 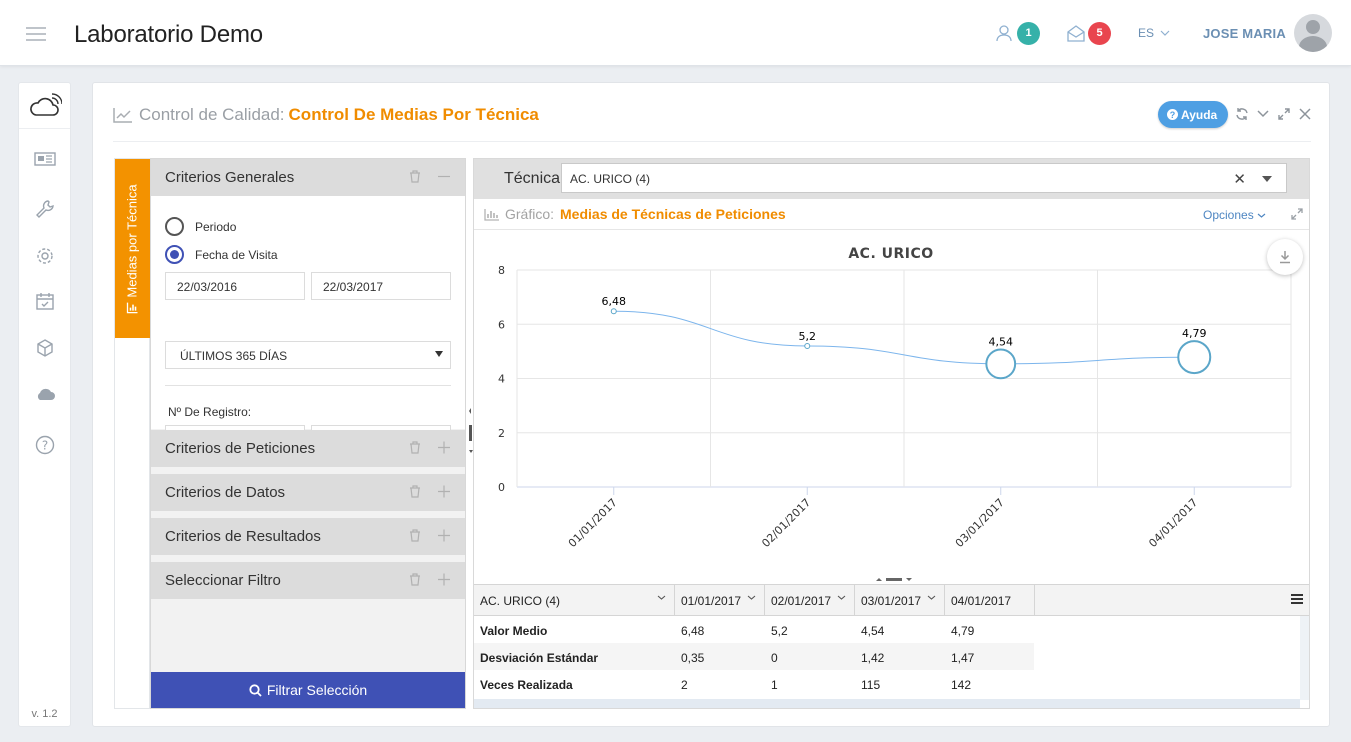 I want to click on column-header: 04/01/2017, so click(x=990, y=600).